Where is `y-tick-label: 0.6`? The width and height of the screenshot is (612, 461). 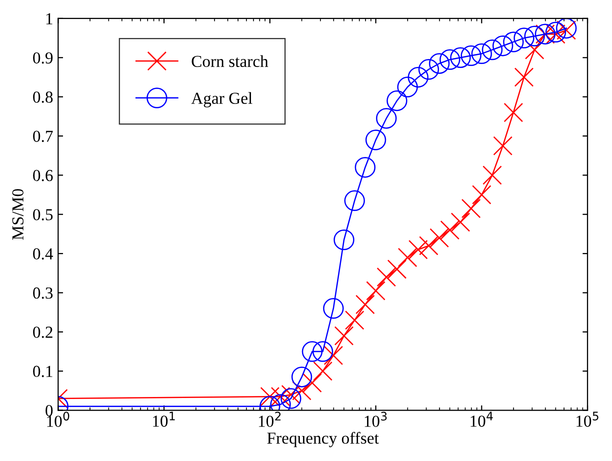 y-tick-label: 0.6 is located at coordinates (43, 176).